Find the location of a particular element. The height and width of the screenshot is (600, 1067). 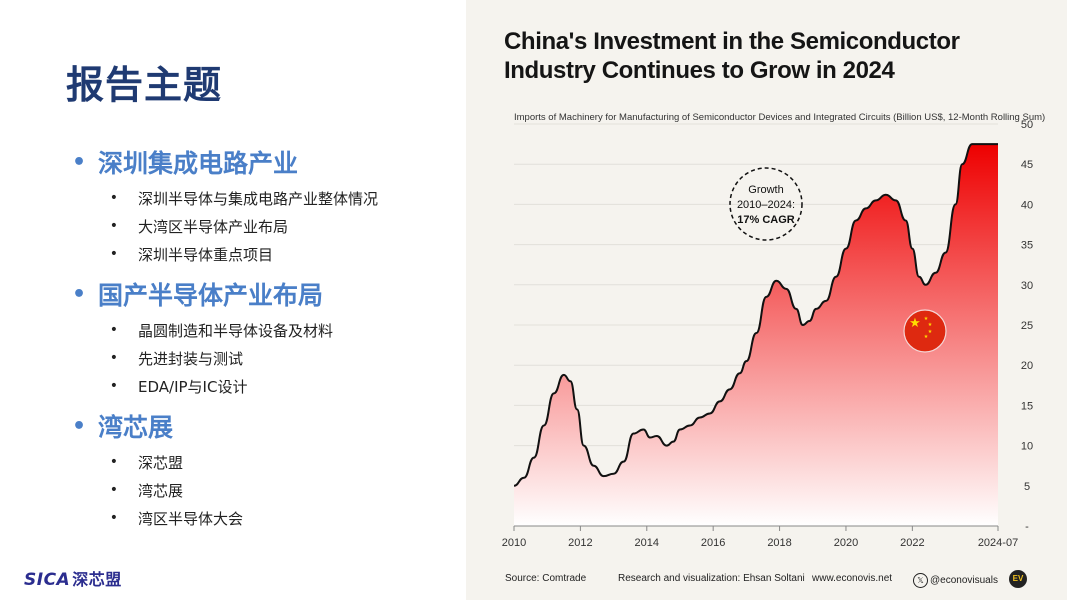

y-tick-label: 5 is located at coordinates (1027, 487).